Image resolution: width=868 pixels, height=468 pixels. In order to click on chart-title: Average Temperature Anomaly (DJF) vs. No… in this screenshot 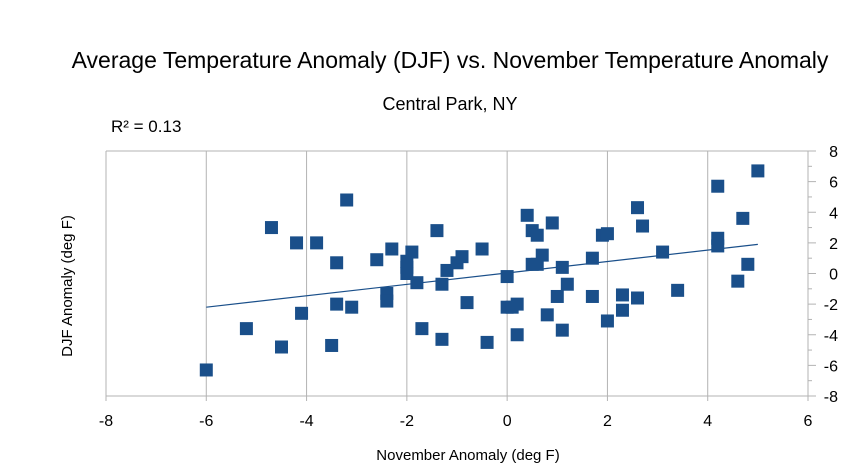, I will do `click(450, 60)`.